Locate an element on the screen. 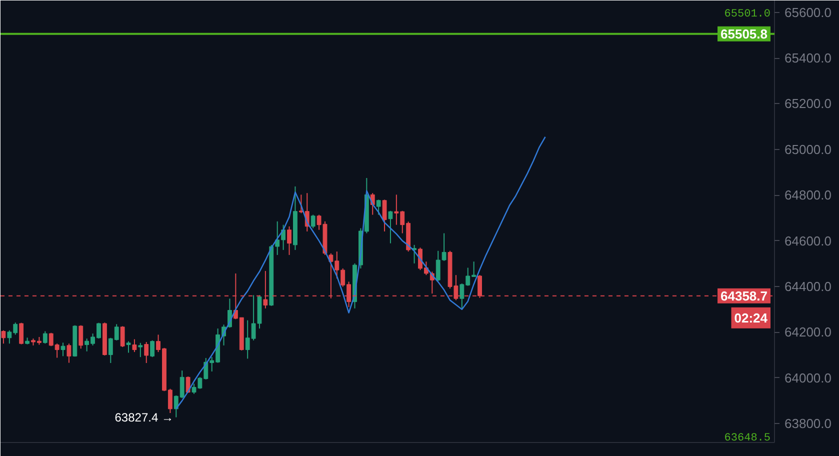 The height and width of the screenshot is (456, 839). y-tick-label: 65200.0 is located at coordinates (808, 104).